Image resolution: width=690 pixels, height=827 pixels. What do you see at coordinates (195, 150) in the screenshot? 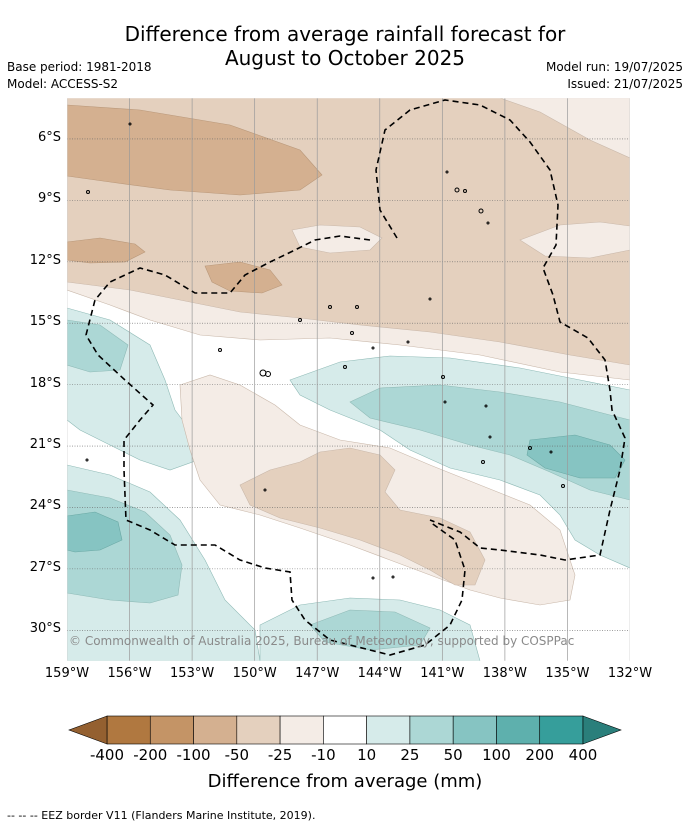
I see `region-dry-strong-nw` at bounding box center [195, 150].